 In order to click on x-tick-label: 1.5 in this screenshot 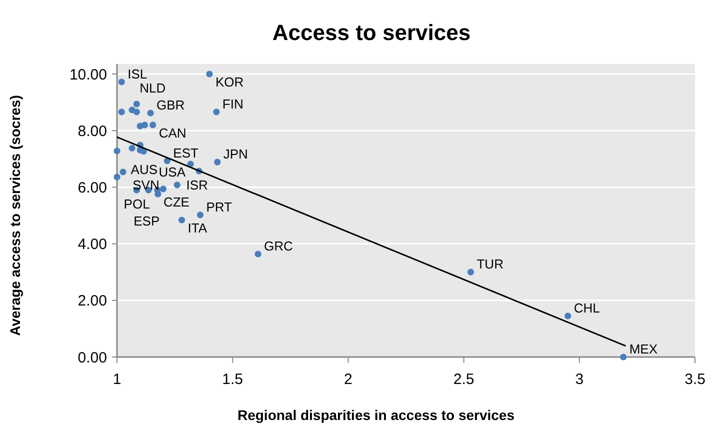, I will do `click(233, 379)`.